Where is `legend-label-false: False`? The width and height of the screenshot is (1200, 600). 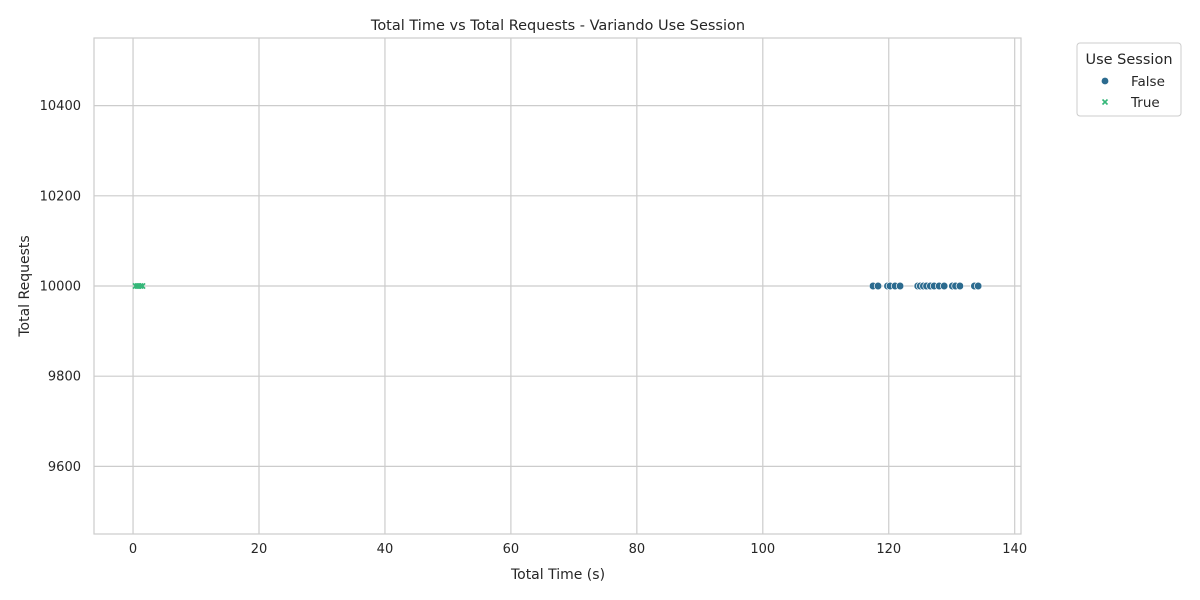 legend-label-false: False is located at coordinates (1148, 82).